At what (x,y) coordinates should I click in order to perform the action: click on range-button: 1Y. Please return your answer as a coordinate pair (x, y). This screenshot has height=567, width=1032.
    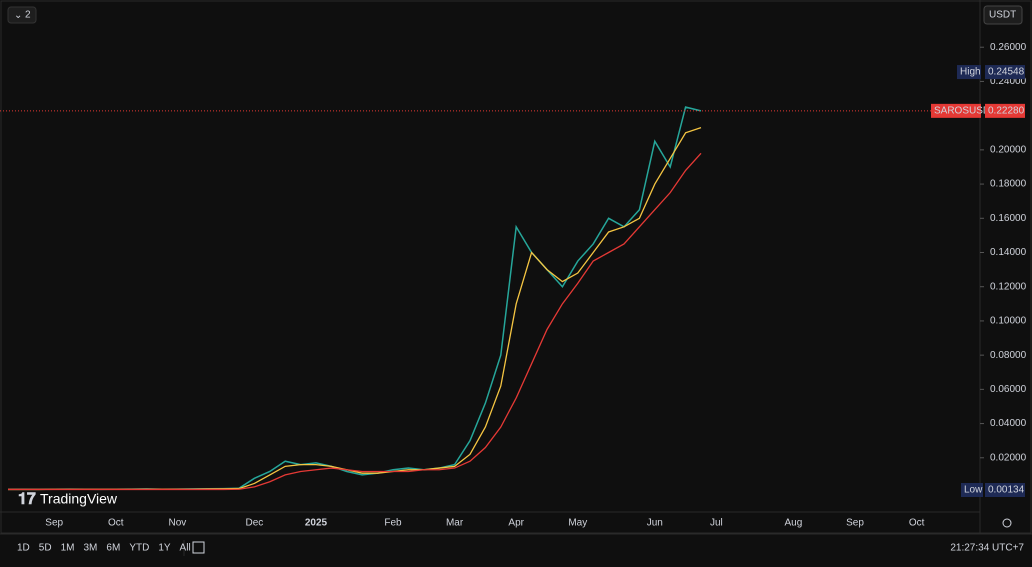
    Looking at the image, I should click on (164, 548).